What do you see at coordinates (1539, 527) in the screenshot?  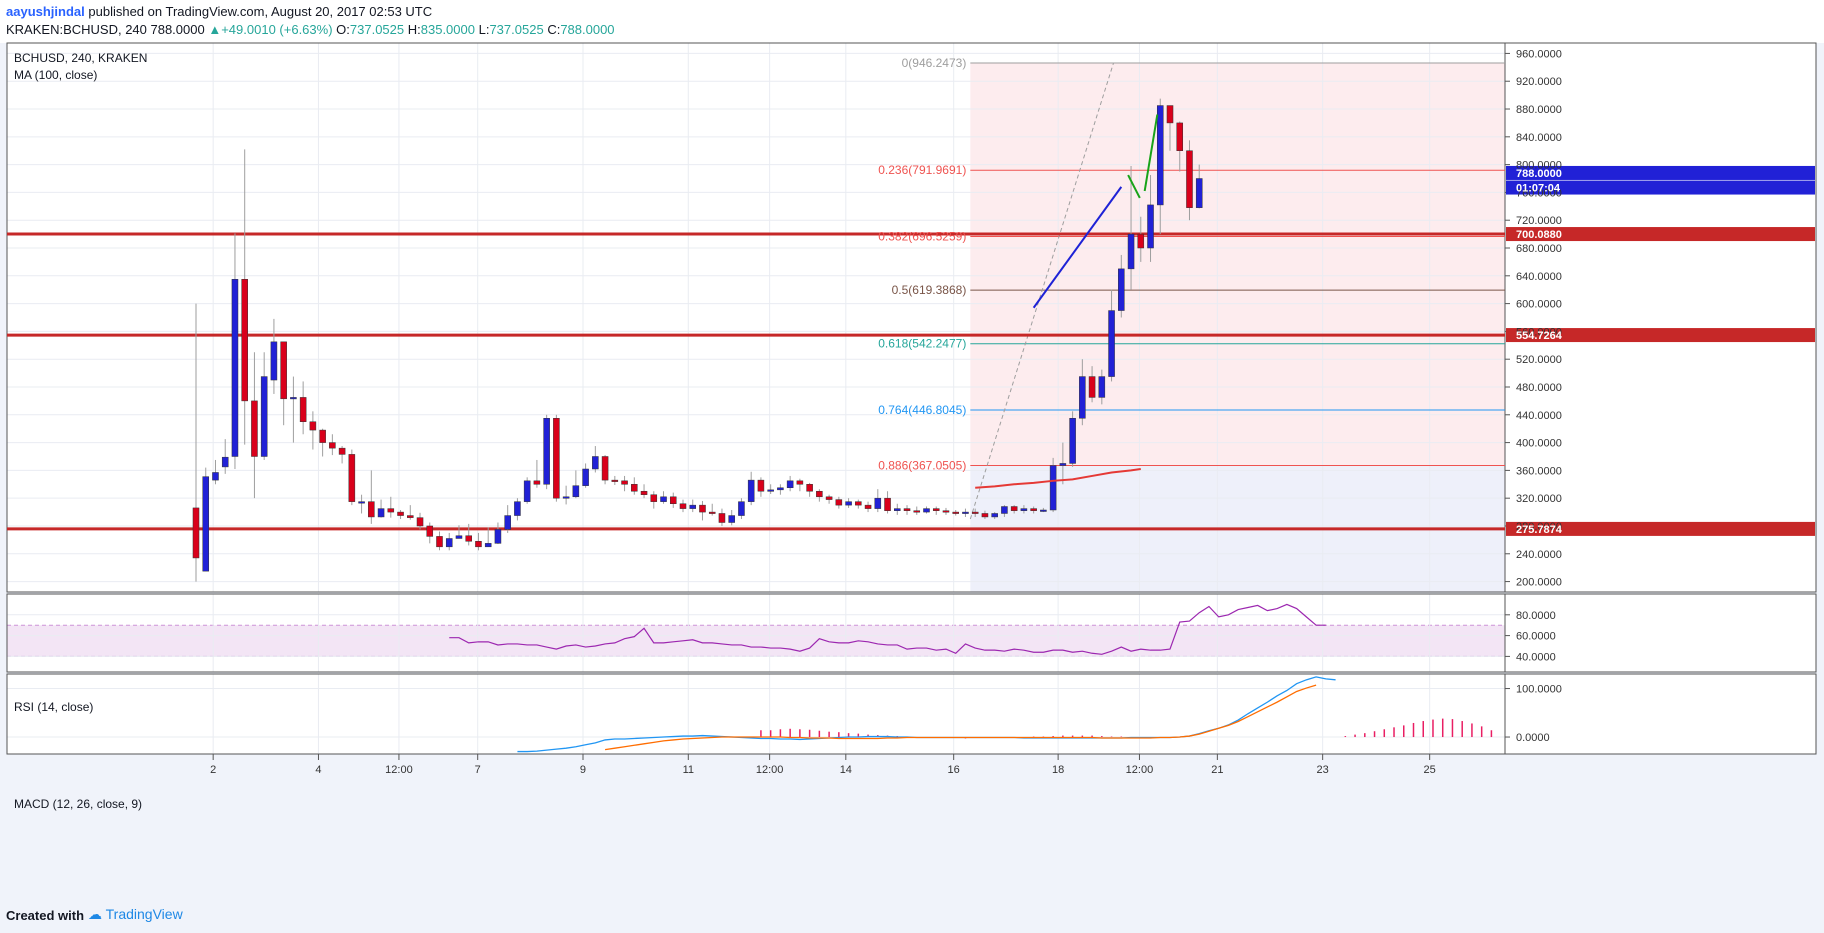 I see `y-tick-label: 280.0000` at bounding box center [1539, 527].